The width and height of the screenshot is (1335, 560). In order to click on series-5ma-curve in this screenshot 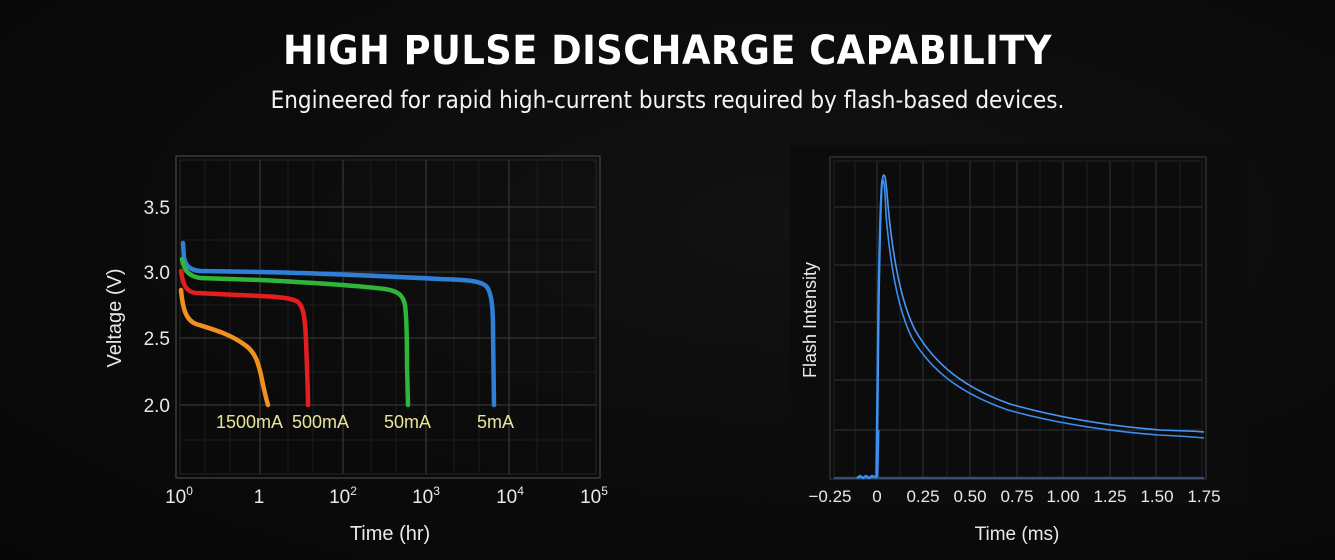, I will do `click(338, 324)`.